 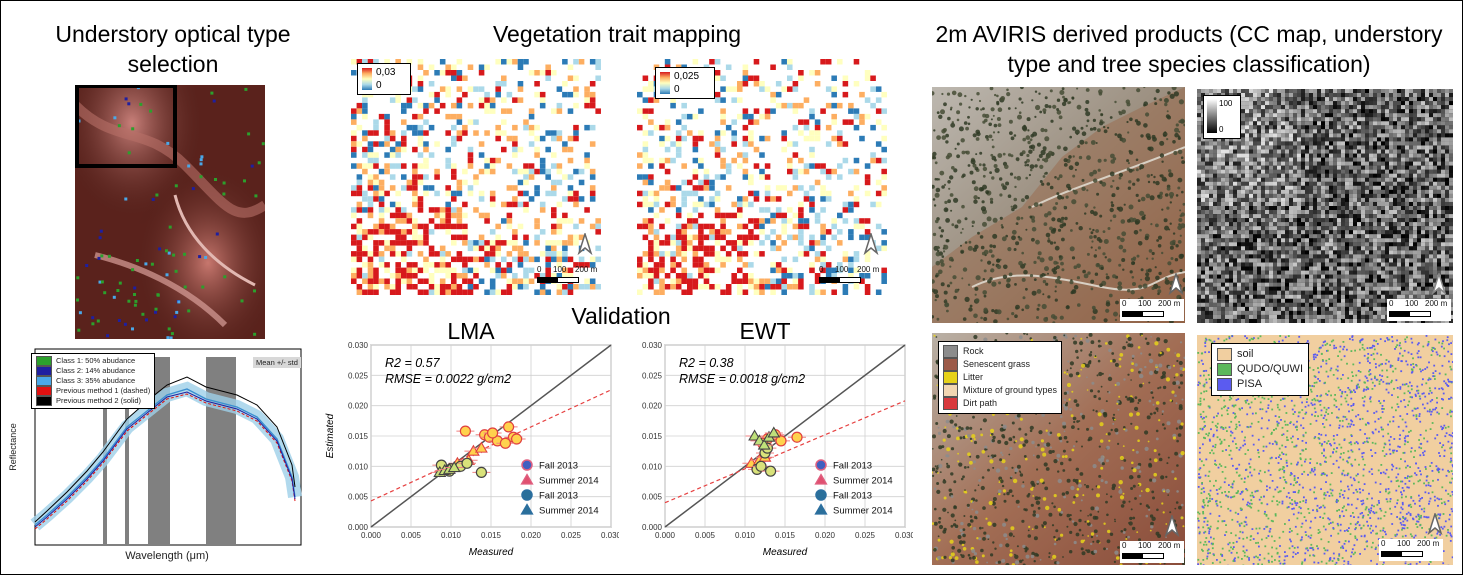 I want to click on lma-colorbar: 0,03 0, so click(x=384, y=79).